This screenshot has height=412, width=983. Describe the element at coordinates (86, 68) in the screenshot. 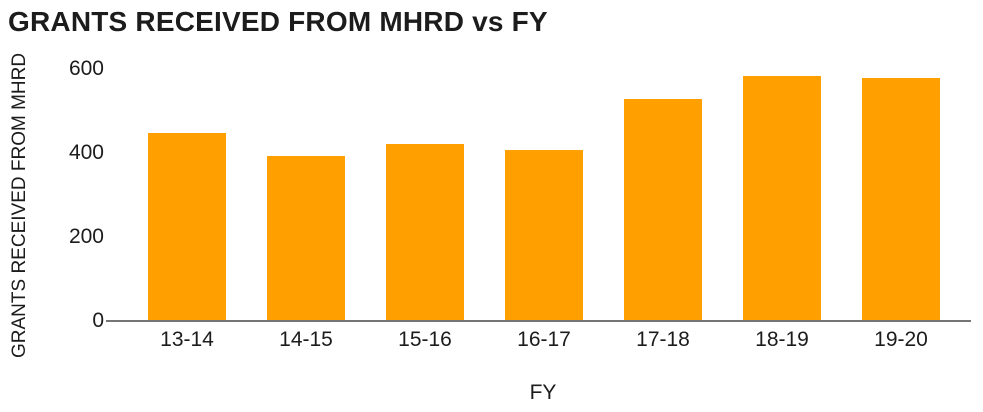

I see `y-tick-label: 600` at that location.